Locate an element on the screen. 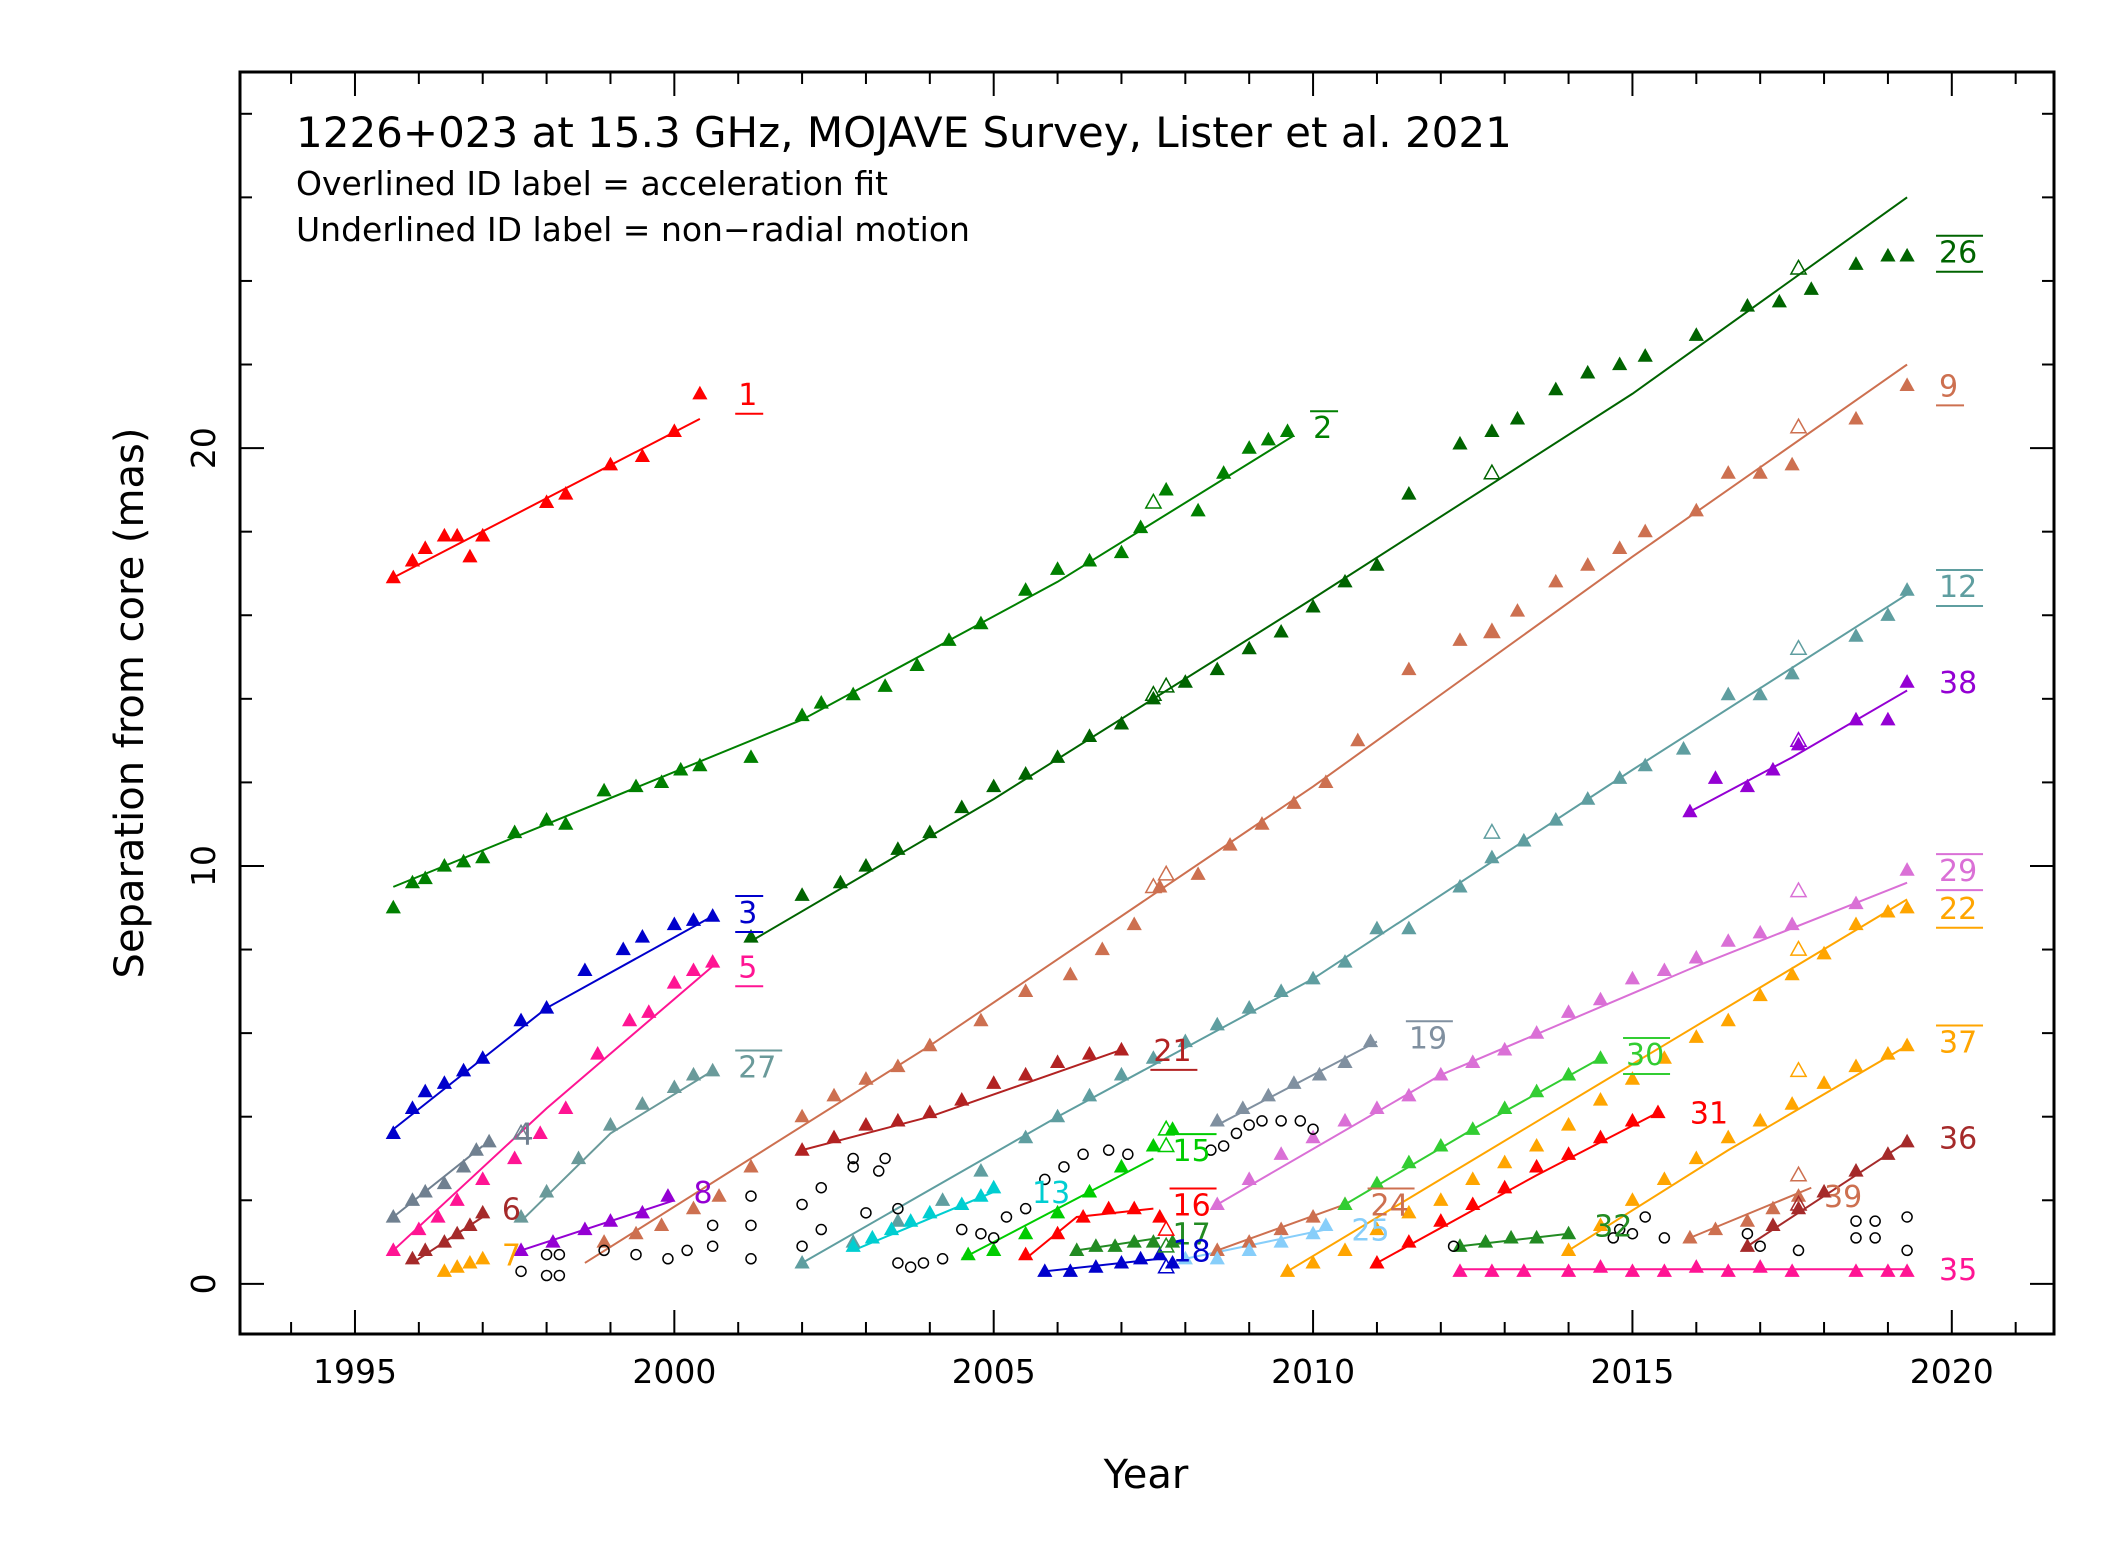 This screenshot has width=2127, height=1546. x-tick-label: 2010 is located at coordinates (1313, 1371).